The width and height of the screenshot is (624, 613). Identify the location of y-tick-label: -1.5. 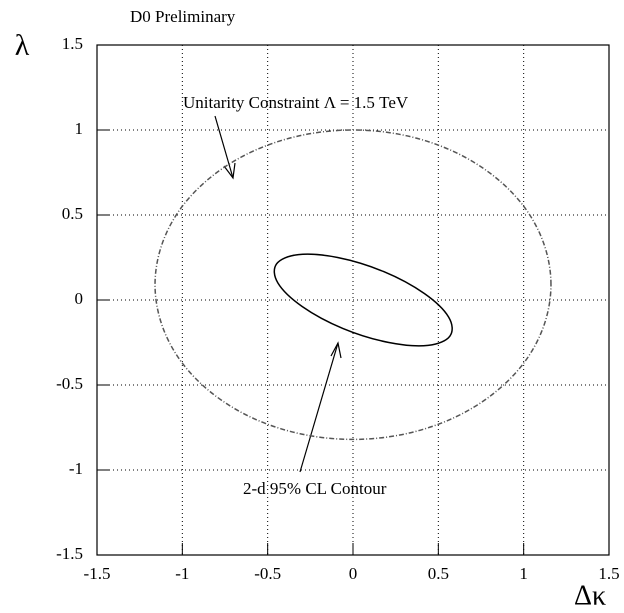
(69, 553).